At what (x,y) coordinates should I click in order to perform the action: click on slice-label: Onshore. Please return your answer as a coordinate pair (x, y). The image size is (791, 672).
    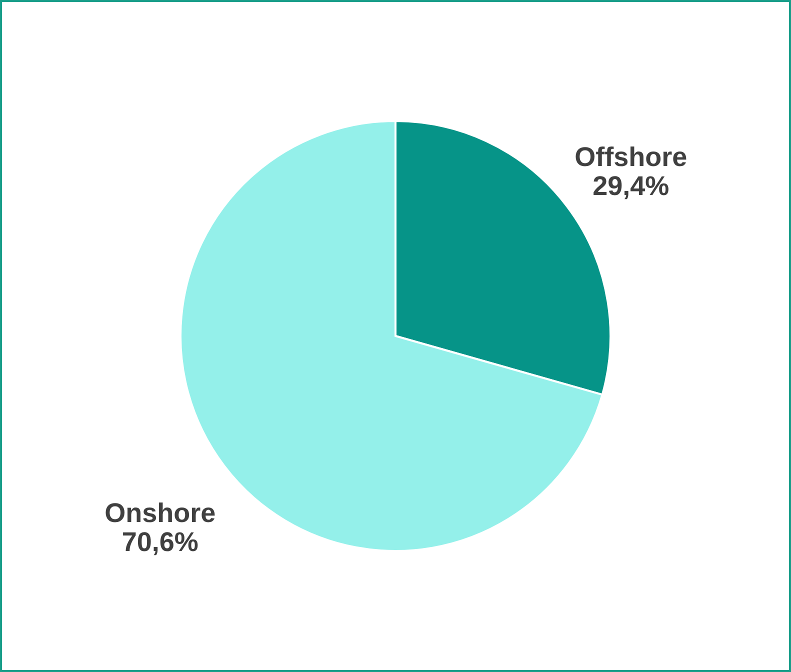
    Looking at the image, I should click on (160, 513).